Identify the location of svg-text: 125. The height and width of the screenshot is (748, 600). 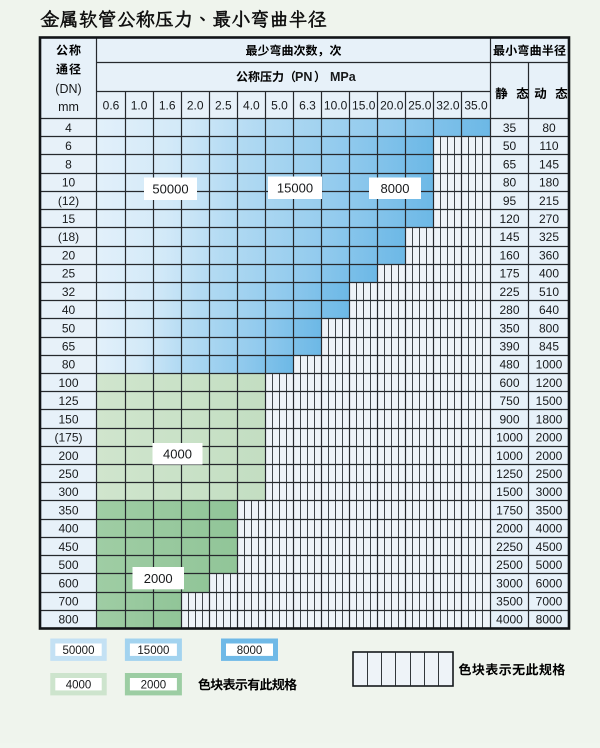
(68, 401).